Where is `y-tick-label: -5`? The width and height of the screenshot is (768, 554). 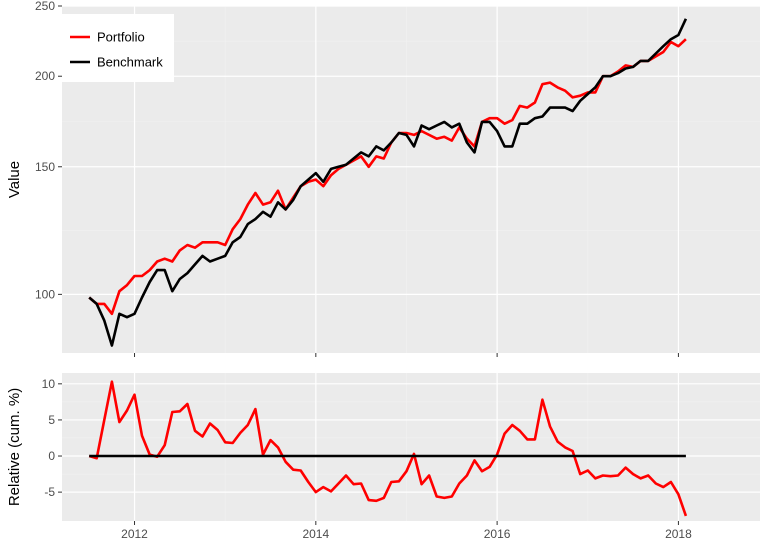 y-tick-label: -5 is located at coordinates (49, 492).